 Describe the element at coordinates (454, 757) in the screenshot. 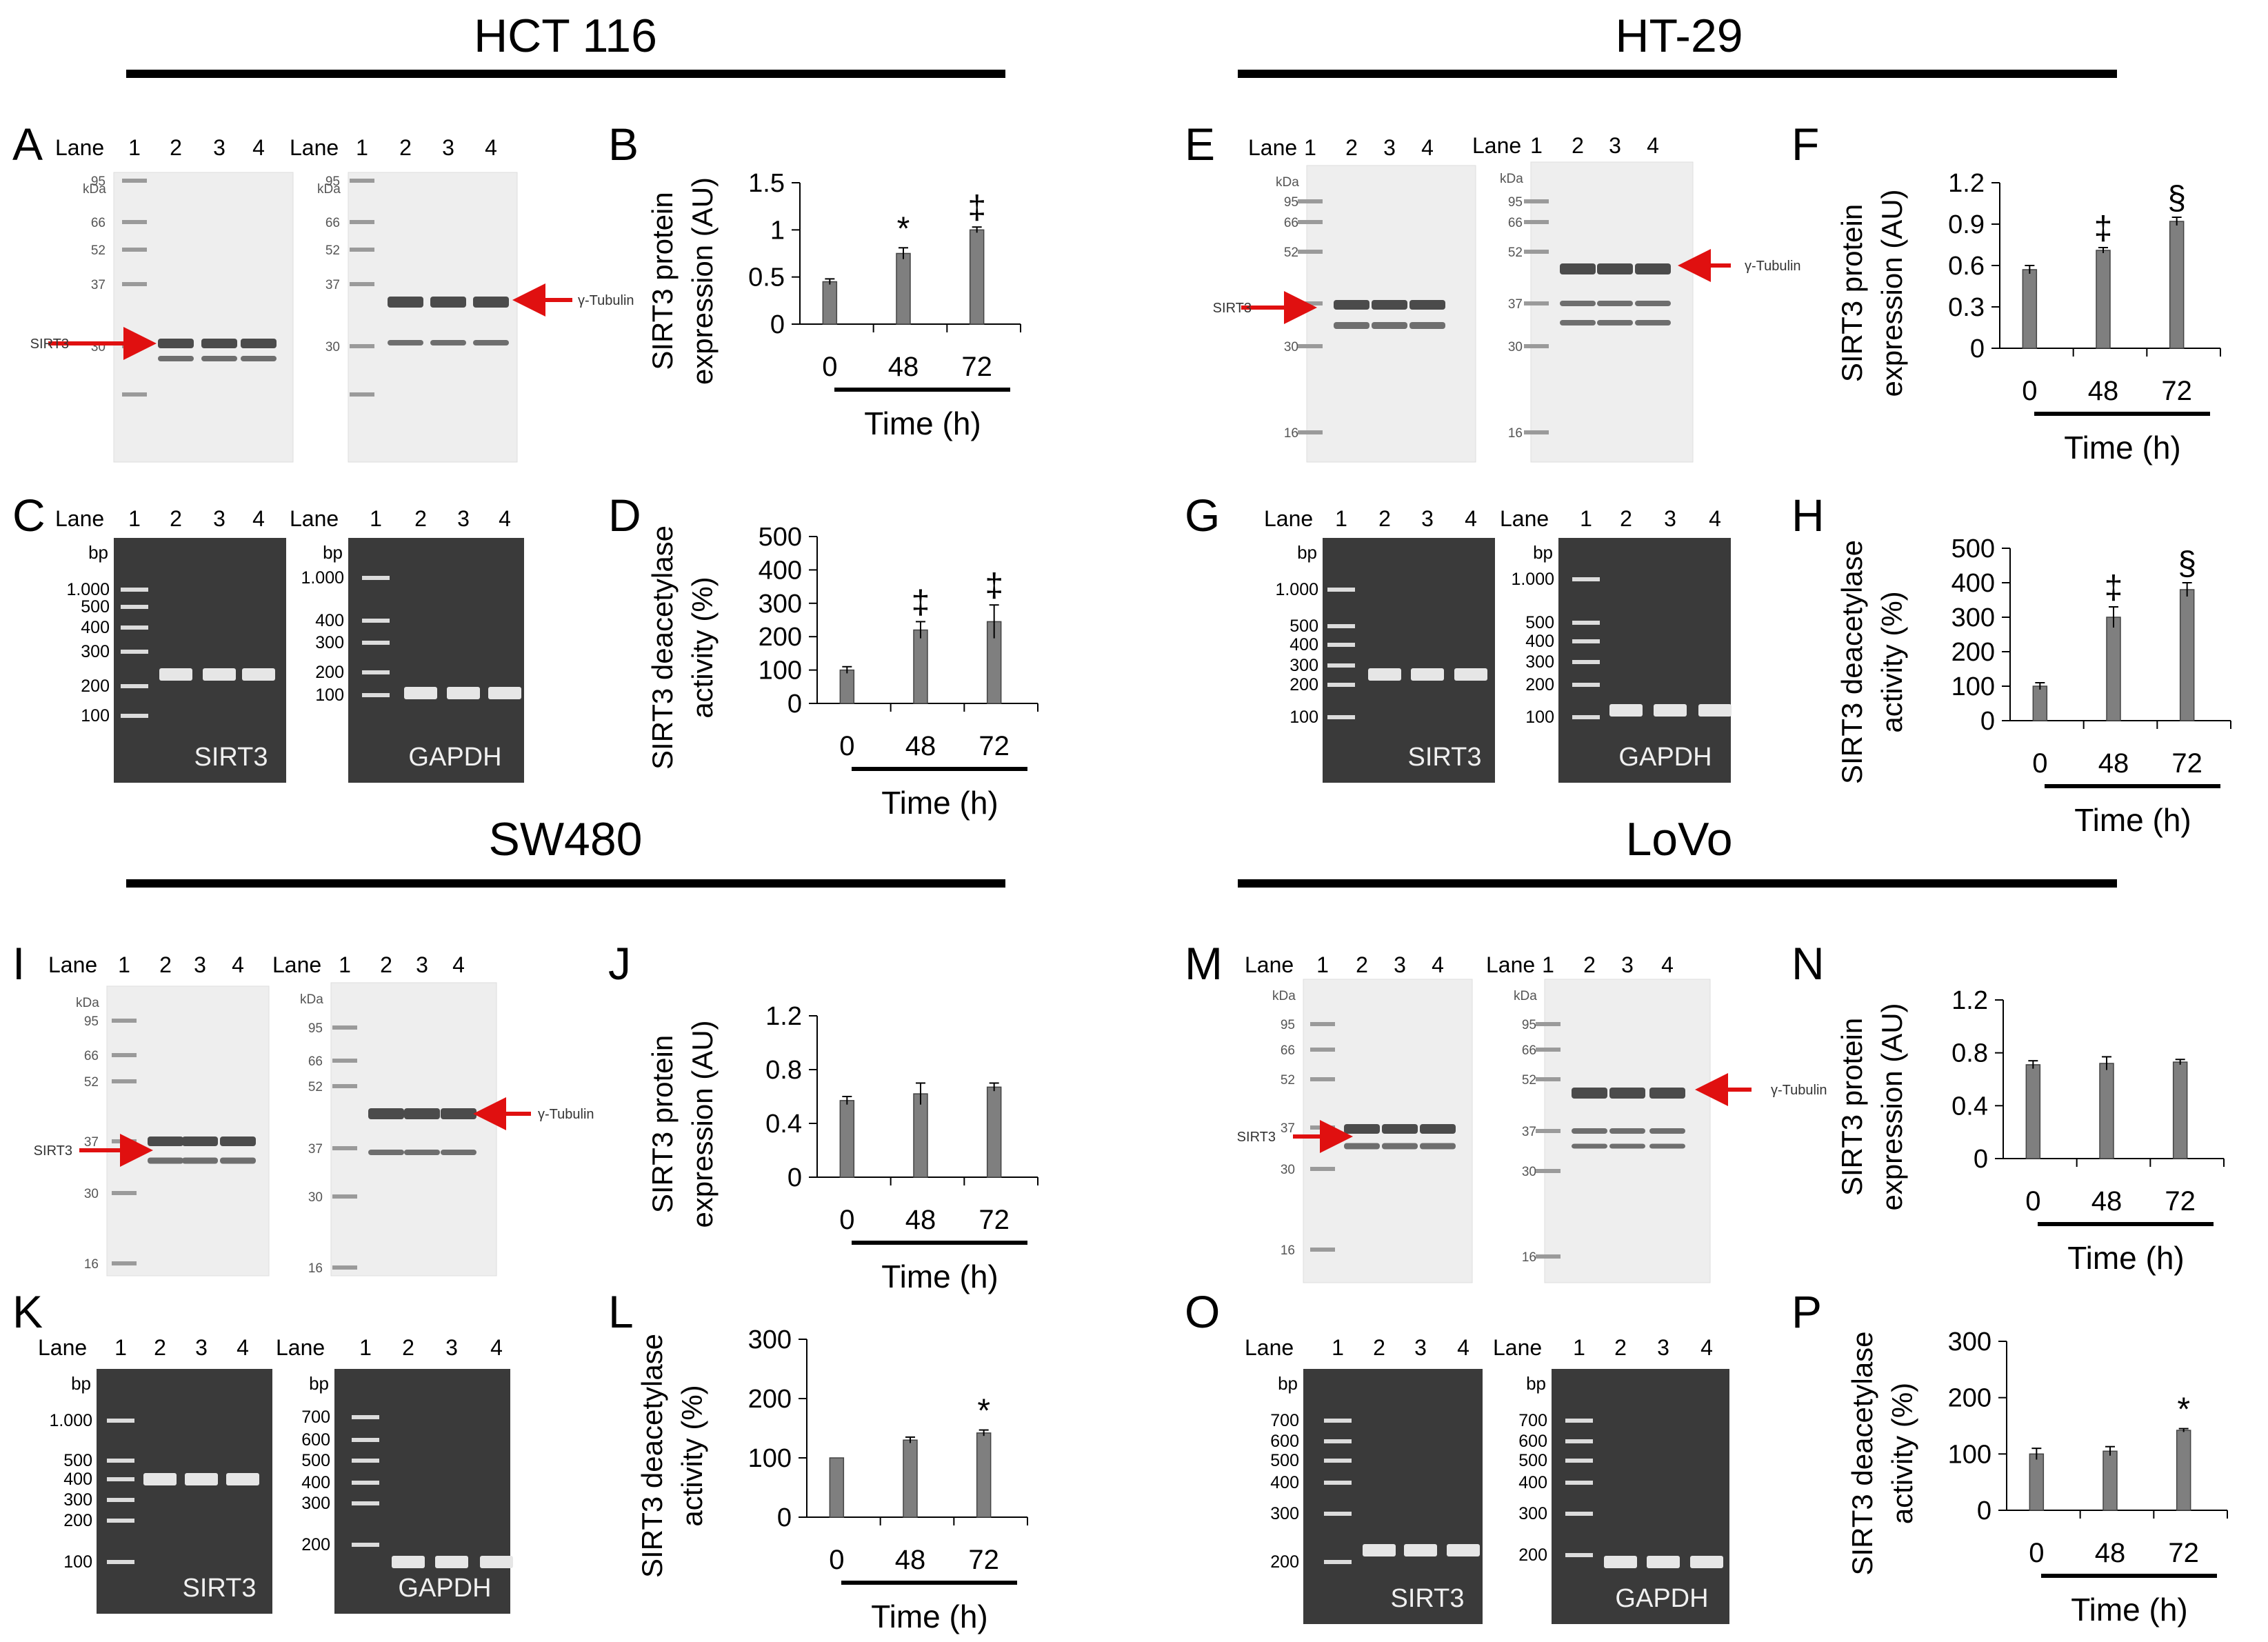

I see `gel-name: GAPDH` at that location.